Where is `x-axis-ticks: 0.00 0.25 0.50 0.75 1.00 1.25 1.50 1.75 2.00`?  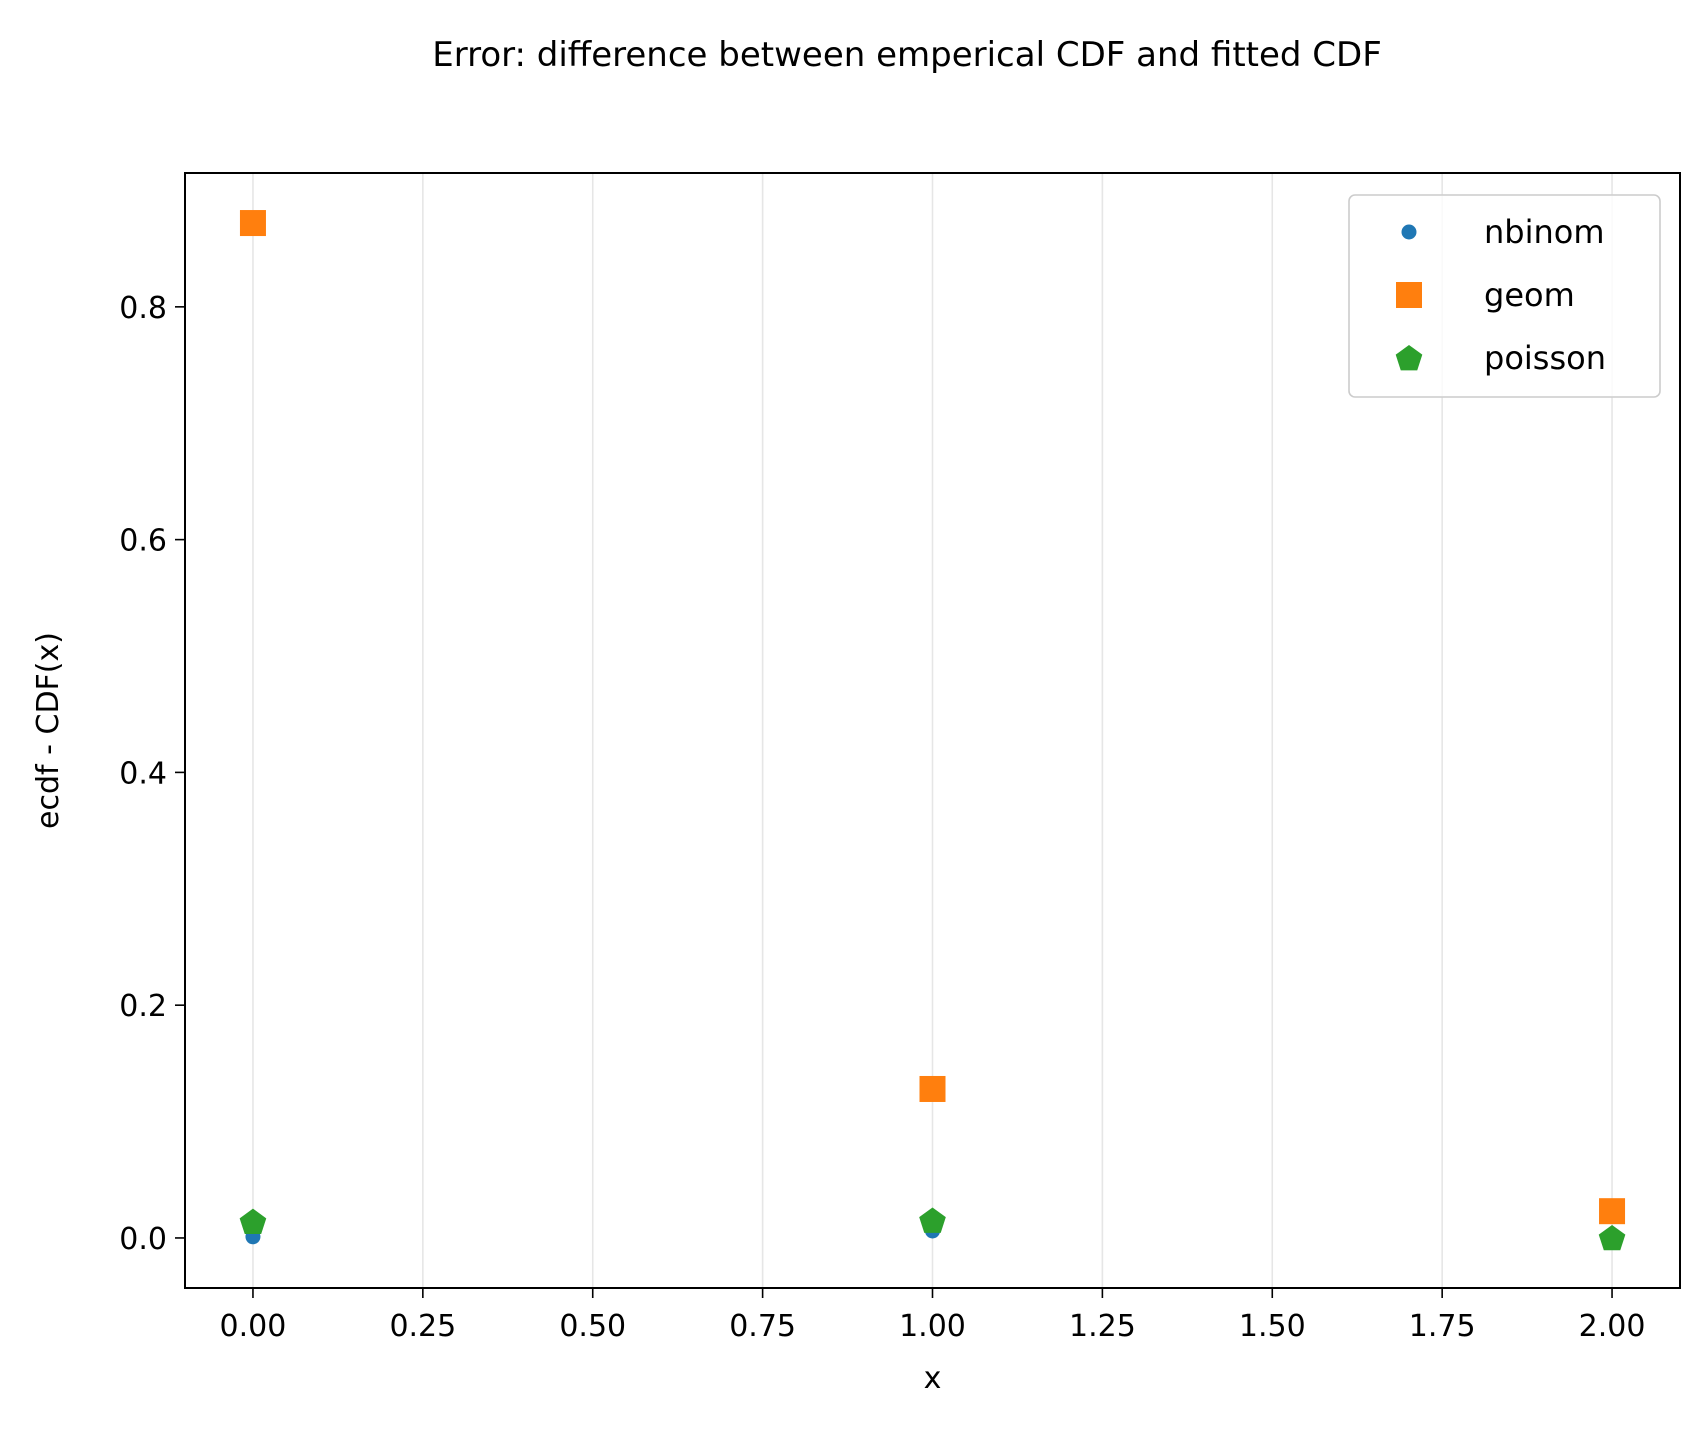
x-axis-ticks: 0.00 0.25 0.50 0.75 1.00 1.25 1.50 1.75 2.00 is located at coordinates (933, 1316).